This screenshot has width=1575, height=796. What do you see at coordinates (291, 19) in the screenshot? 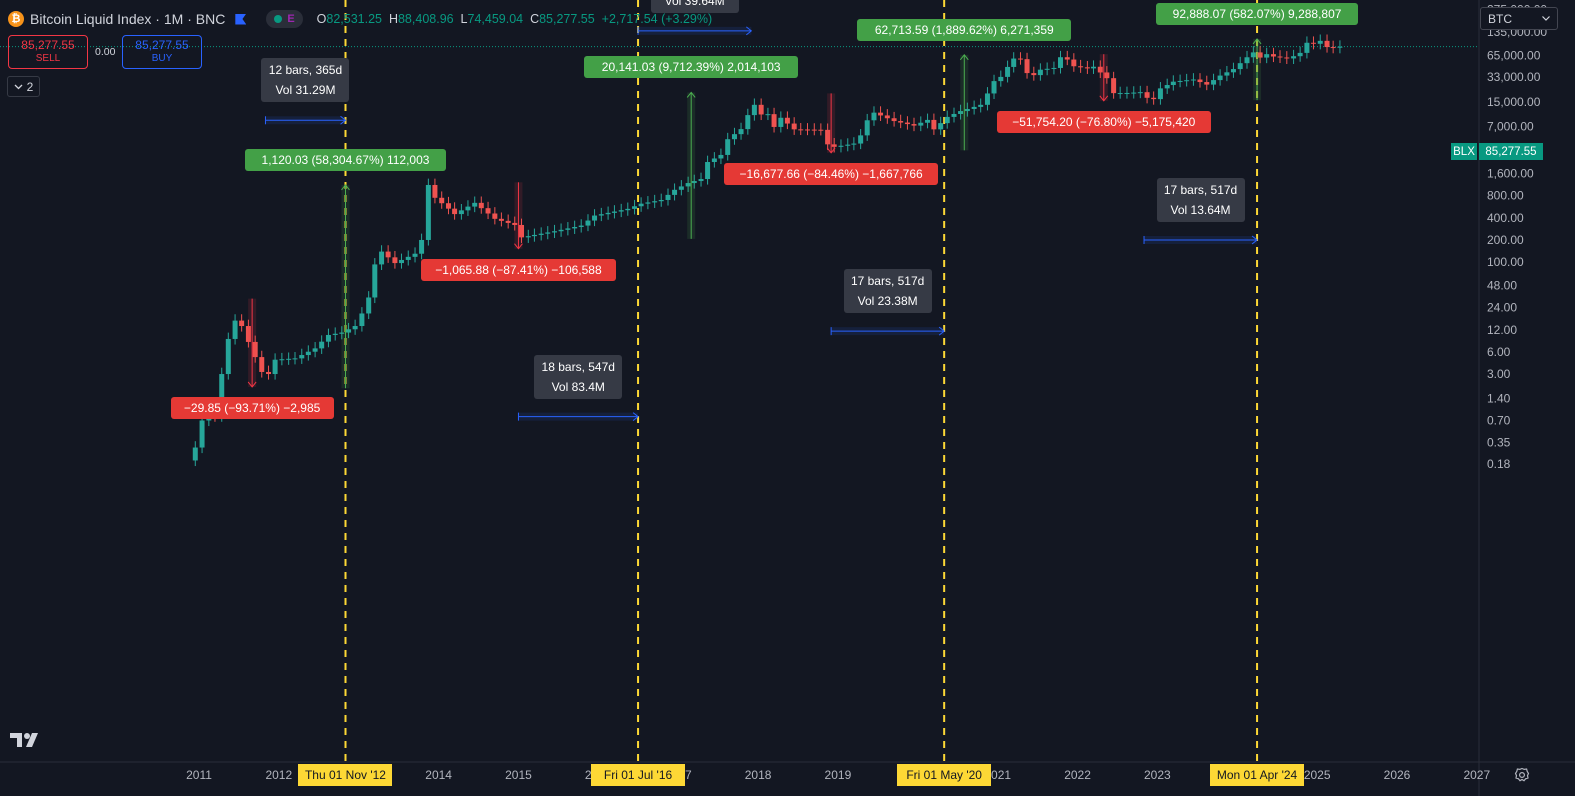
I see `events-badge: E` at bounding box center [291, 19].